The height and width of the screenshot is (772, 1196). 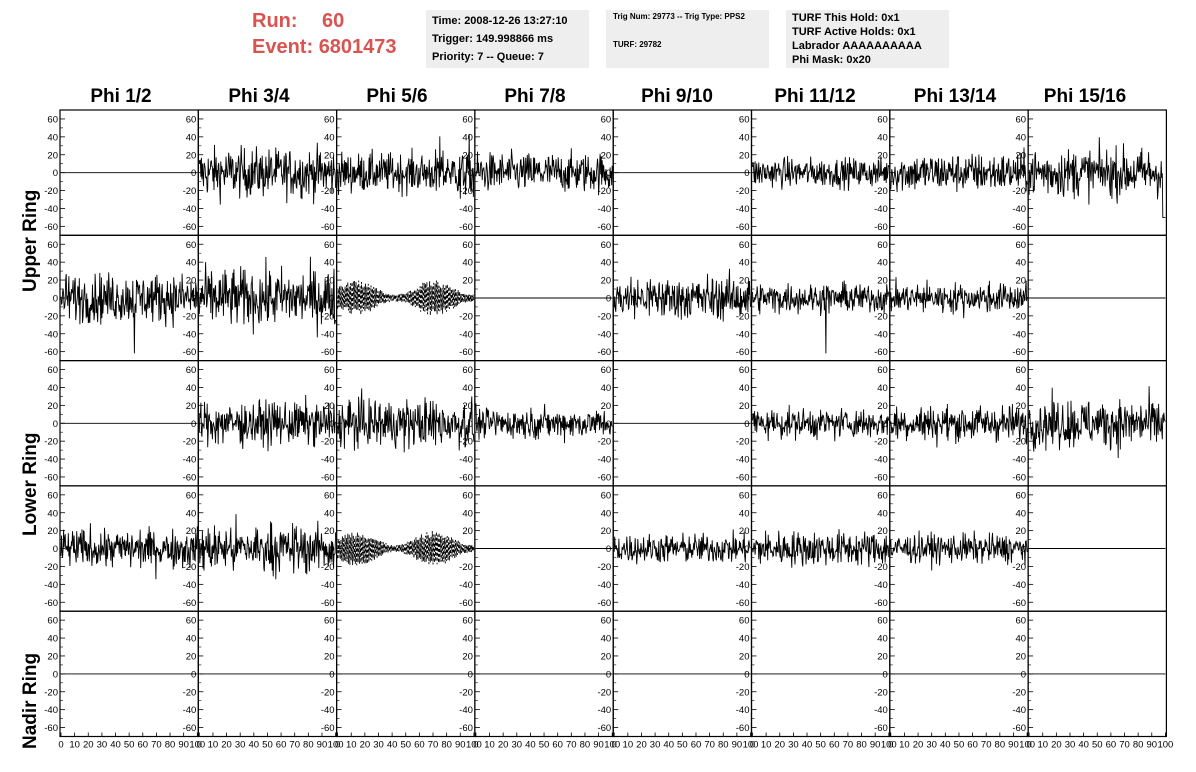 What do you see at coordinates (88, 745) in the screenshot?
I see `x-tick-label: 20` at bounding box center [88, 745].